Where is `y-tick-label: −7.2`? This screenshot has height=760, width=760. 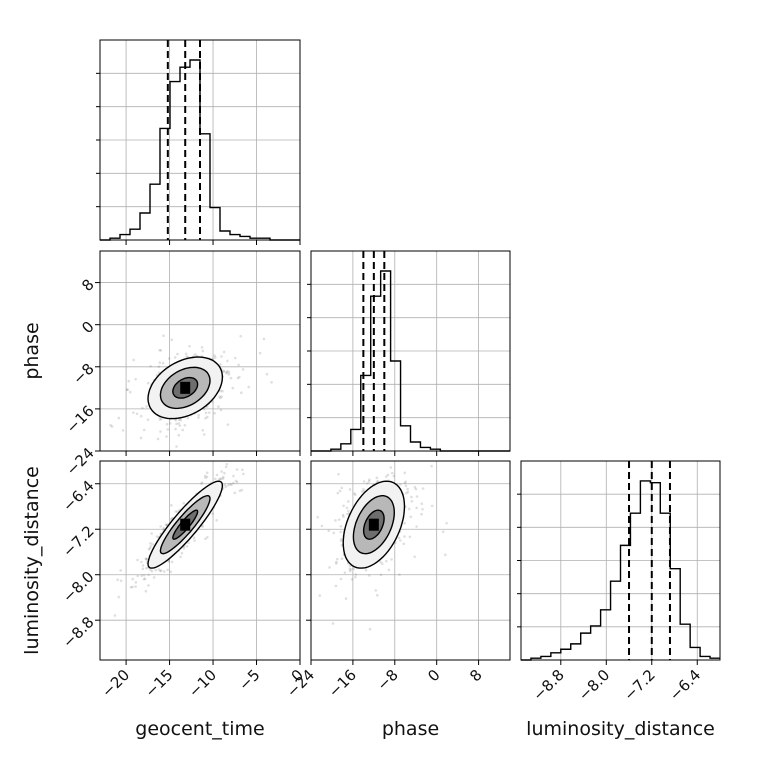 y-tick-label: −7.2 is located at coordinates (78, 541).